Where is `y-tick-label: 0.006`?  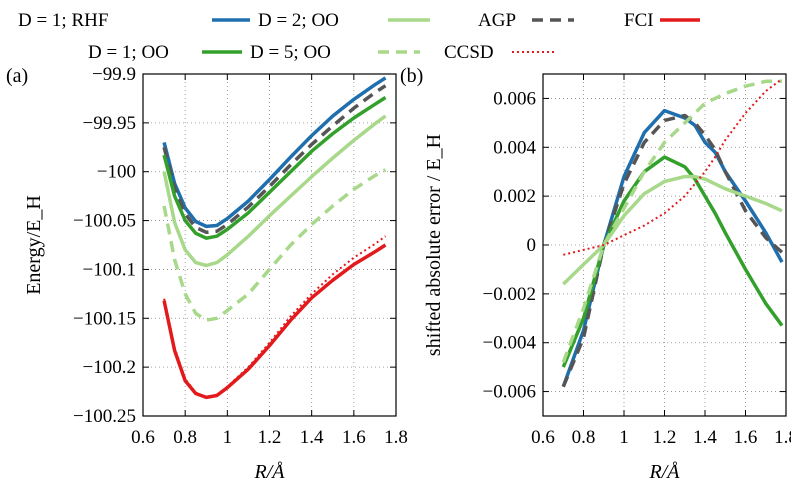
y-tick-label: 0.006 is located at coordinates (514, 98).